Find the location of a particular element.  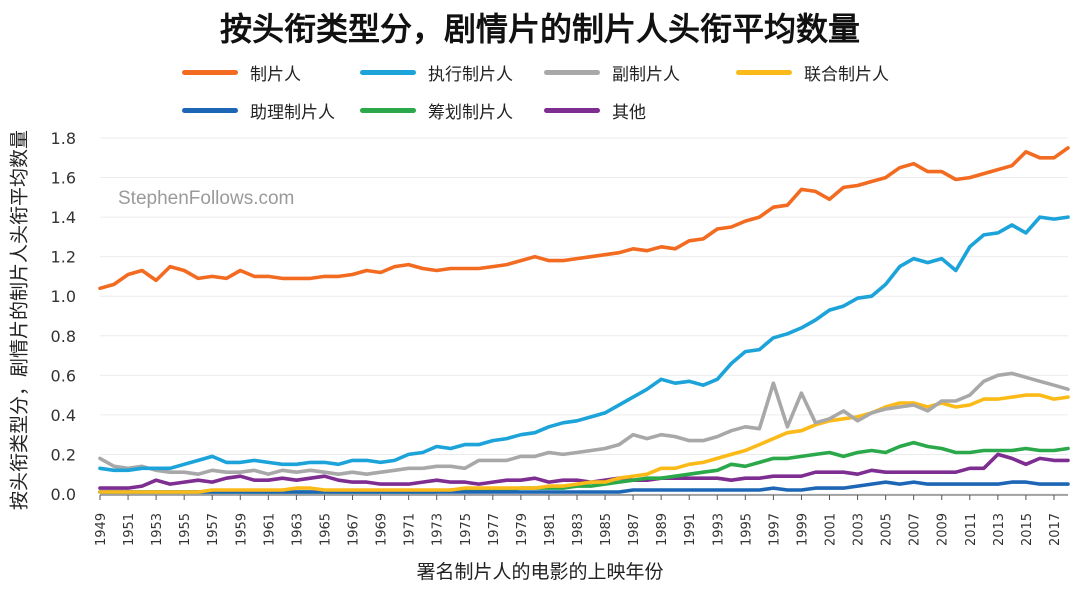

y-tick-label: 1.8 is located at coordinates (63, 138).